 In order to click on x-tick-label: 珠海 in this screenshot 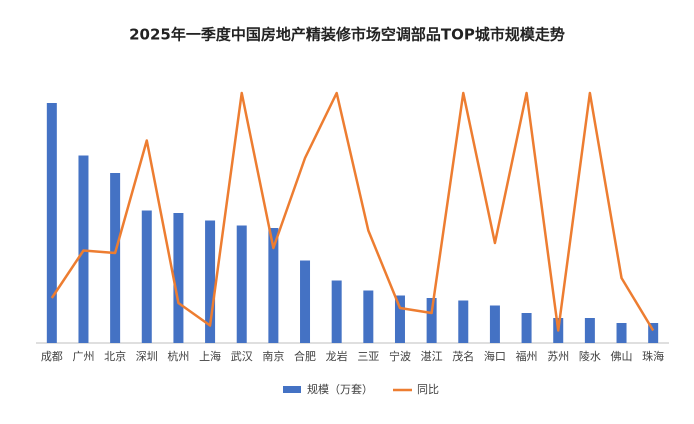, I will do `click(653, 356)`.